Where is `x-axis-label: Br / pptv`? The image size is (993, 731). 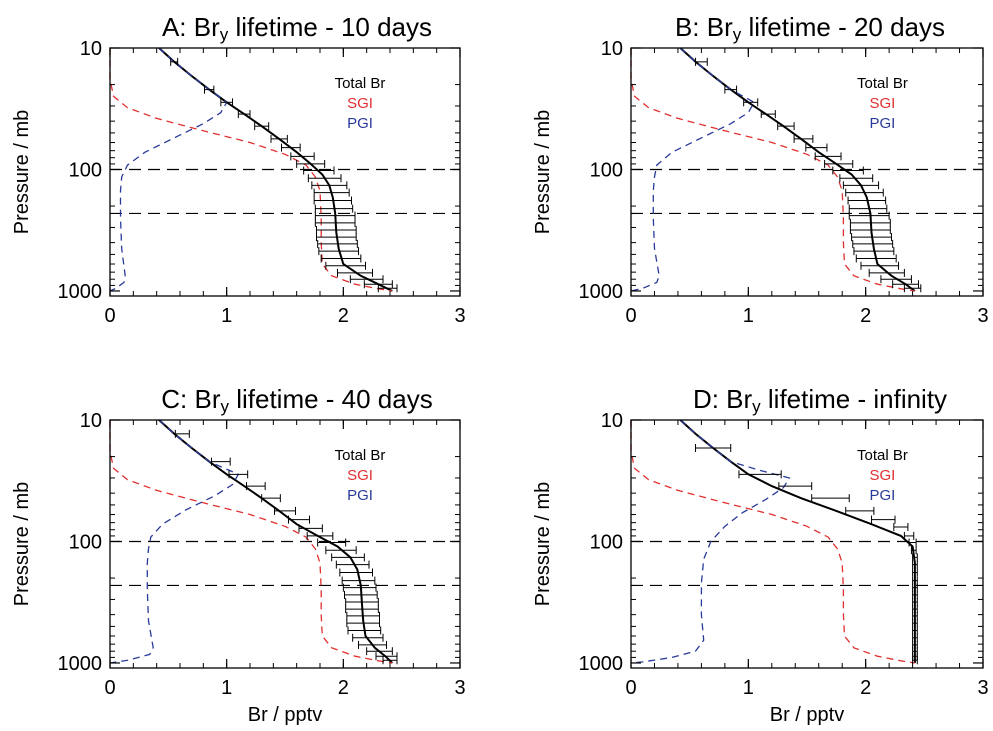 x-axis-label: Br / pptv is located at coordinates (285, 715).